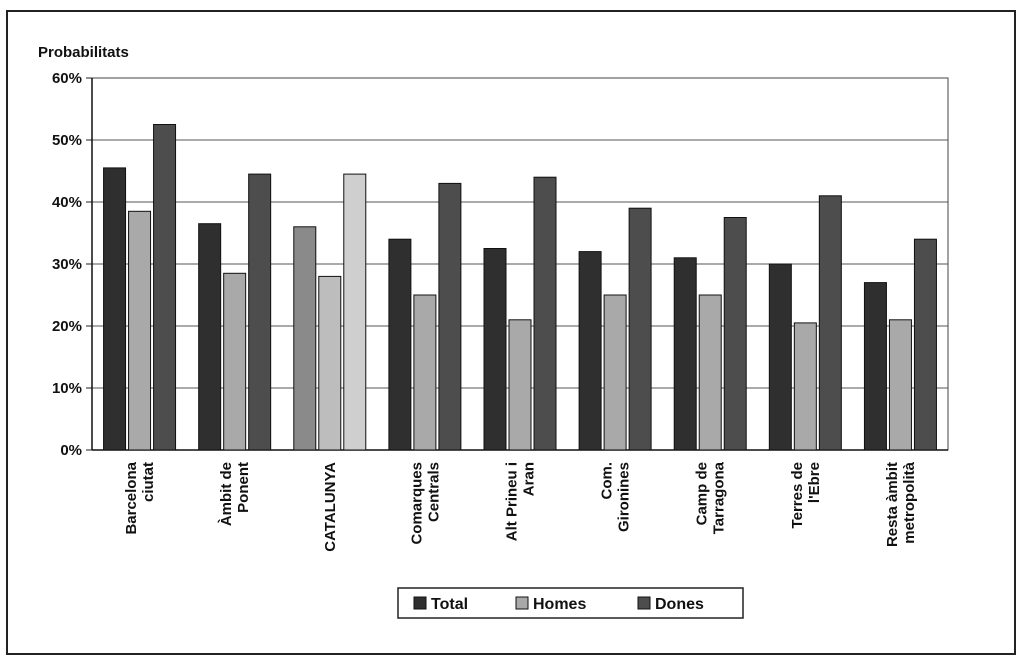 The width and height of the screenshot is (1022, 659). What do you see at coordinates (226, 494) in the screenshot?
I see `x-tick-label-line: Àmbit de` at bounding box center [226, 494].